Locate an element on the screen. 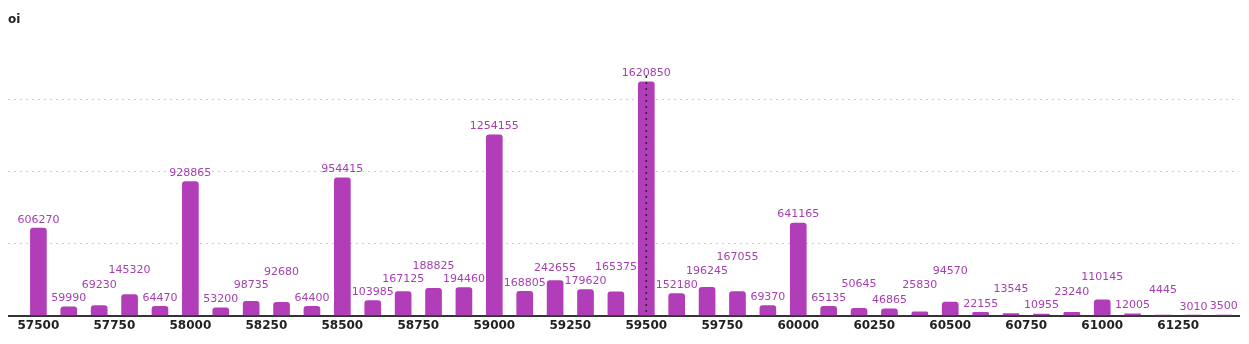 This screenshot has height=344, width=1249. data-label: 64470 is located at coordinates (160, 297).